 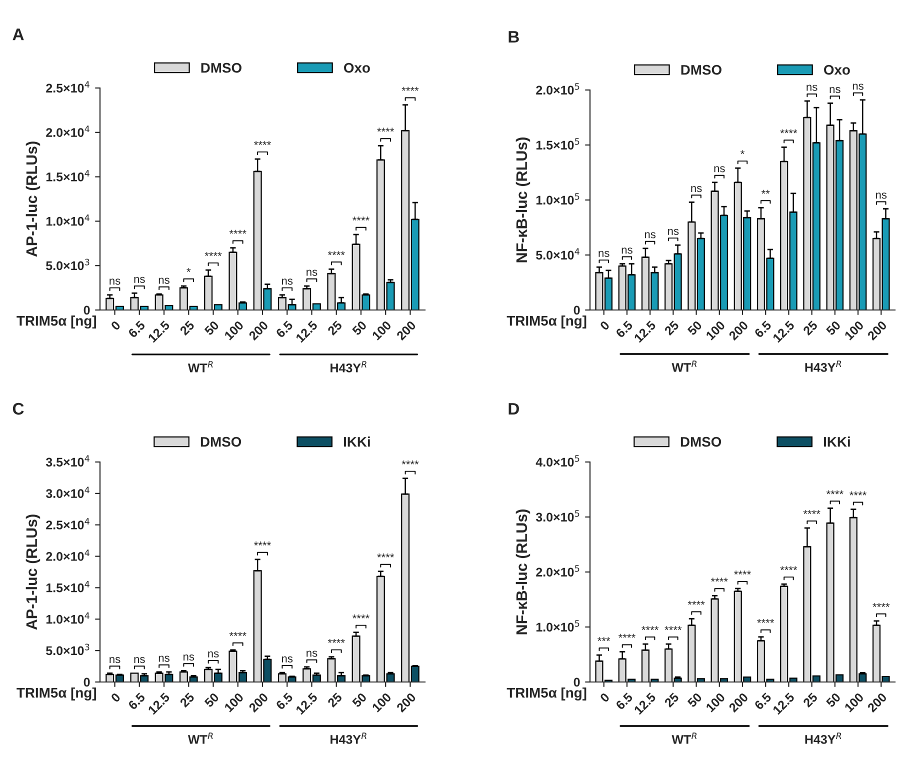 I want to click on legend-label: IKKi, so click(x=357, y=441).